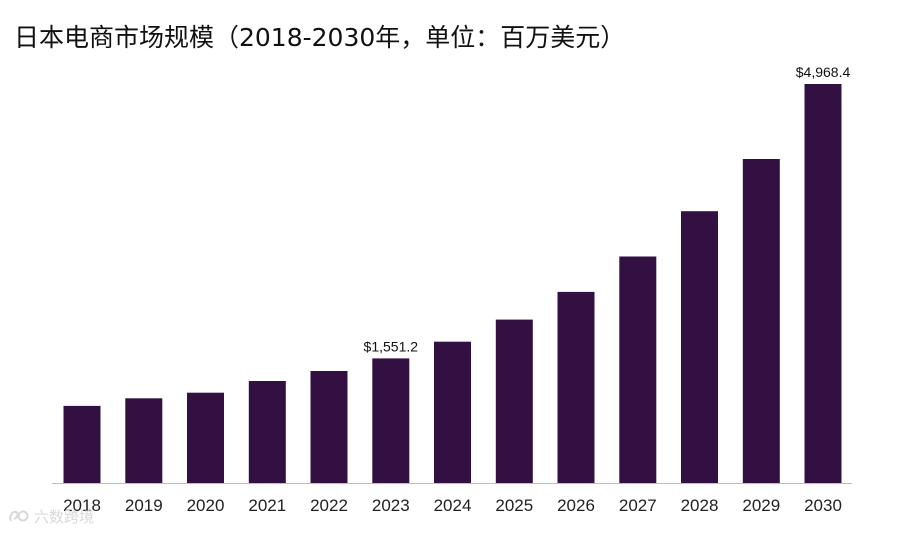 Image resolution: width=904 pixels, height=534 pixels. I want to click on x-tick-label: 2018, so click(82, 505).